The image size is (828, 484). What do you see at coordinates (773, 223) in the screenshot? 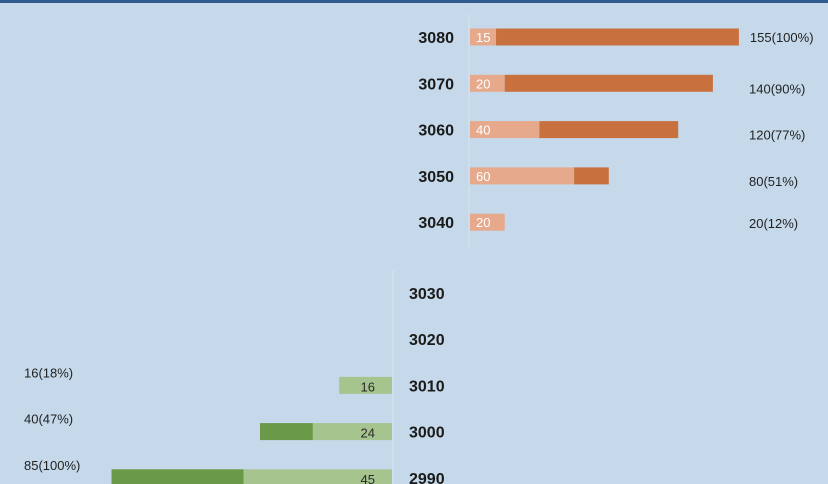
I see `total-label: 20(12%)` at bounding box center [773, 223].